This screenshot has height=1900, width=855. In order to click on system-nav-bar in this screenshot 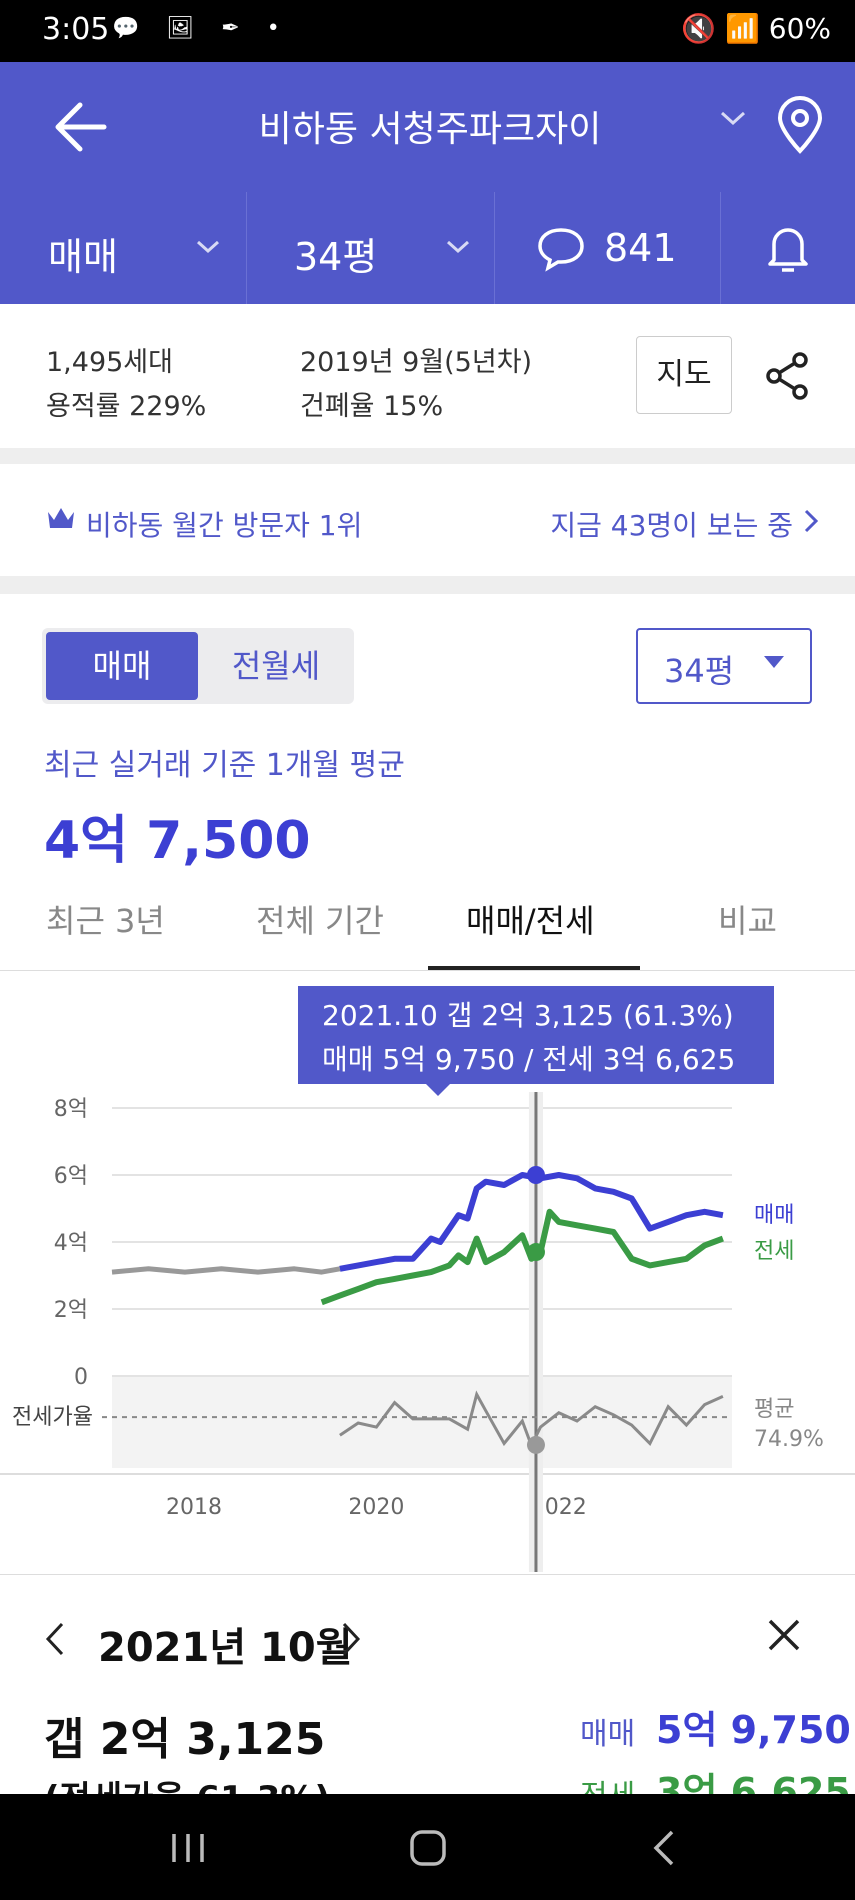, I will do `click(427, 1847)`.